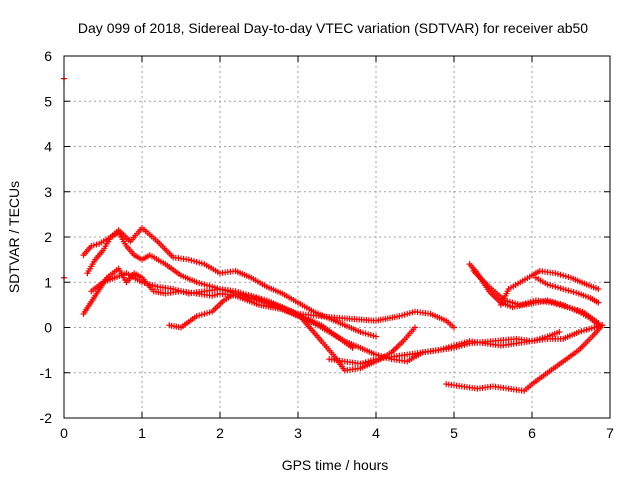  What do you see at coordinates (14, 237) in the screenshot?
I see `y-axis-label: SDTVAR / TECUs` at bounding box center [14, 237].